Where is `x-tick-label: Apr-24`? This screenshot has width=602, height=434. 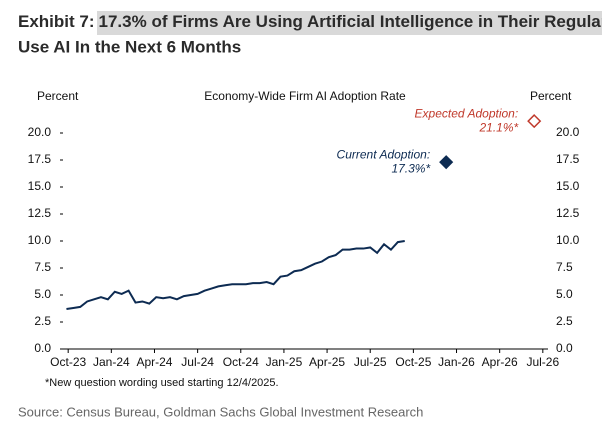
x-tick-label: Apr-24 is located at coordinates (154, 362).